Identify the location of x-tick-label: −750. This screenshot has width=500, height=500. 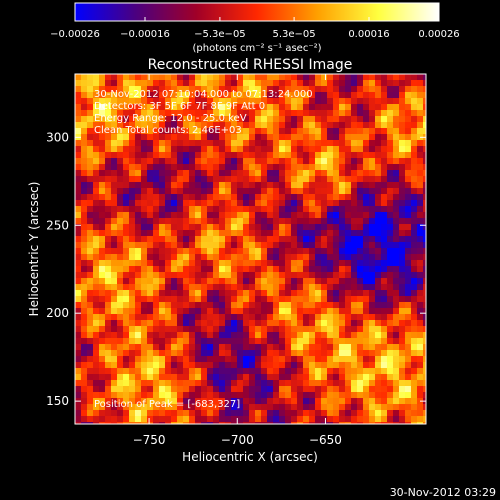
(149, 440).